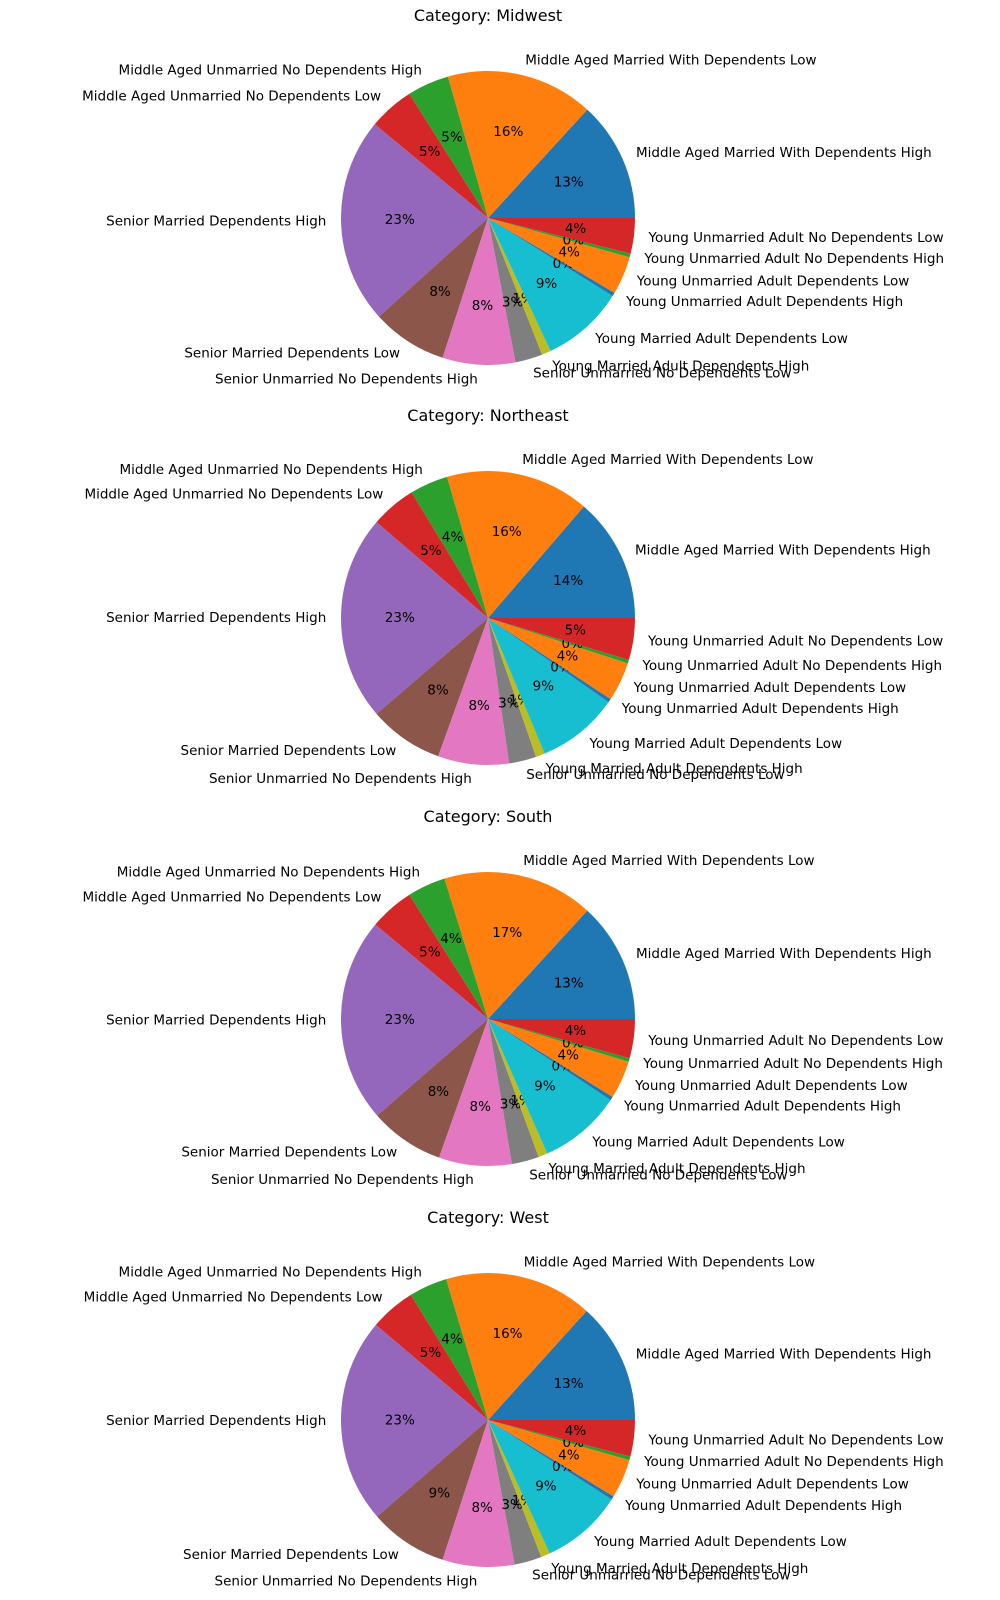 This screenshot has width=1000, height=1600. What do you see at coordinates (488, 1217) in the screenshot?
I see `chart-title: Category: West` at bounding box center [488, 1217].